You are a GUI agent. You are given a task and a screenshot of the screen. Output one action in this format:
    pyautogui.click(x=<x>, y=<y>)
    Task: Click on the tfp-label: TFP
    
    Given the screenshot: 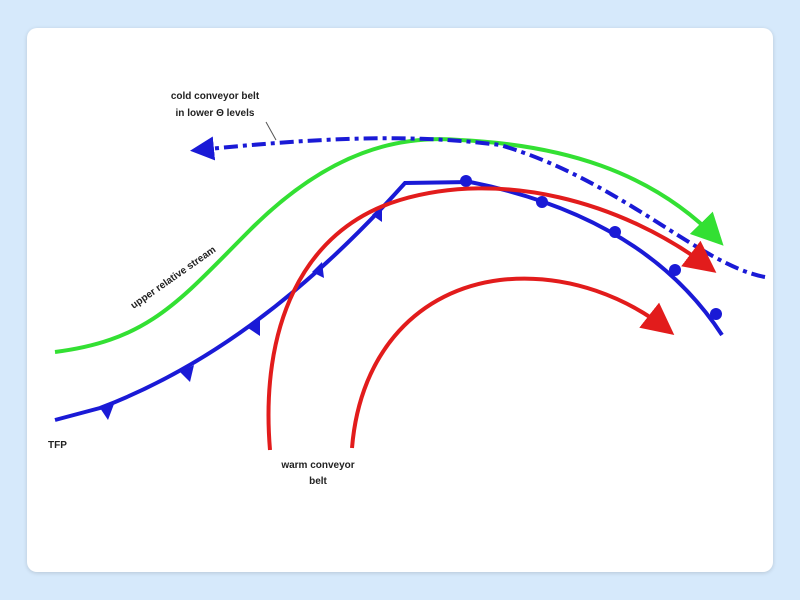 What is the action you would take?
    pyautogui.click(x=57, y=445)
    